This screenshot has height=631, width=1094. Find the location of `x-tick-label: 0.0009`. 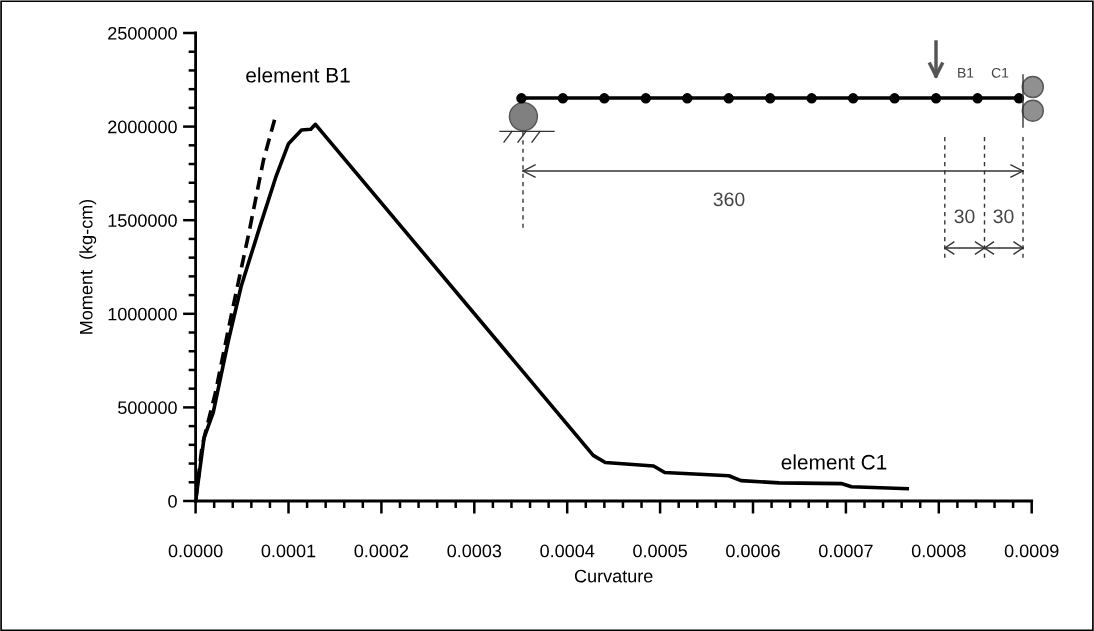

x-tick-label: 0.0009 is located at coordinates (1031, 551).